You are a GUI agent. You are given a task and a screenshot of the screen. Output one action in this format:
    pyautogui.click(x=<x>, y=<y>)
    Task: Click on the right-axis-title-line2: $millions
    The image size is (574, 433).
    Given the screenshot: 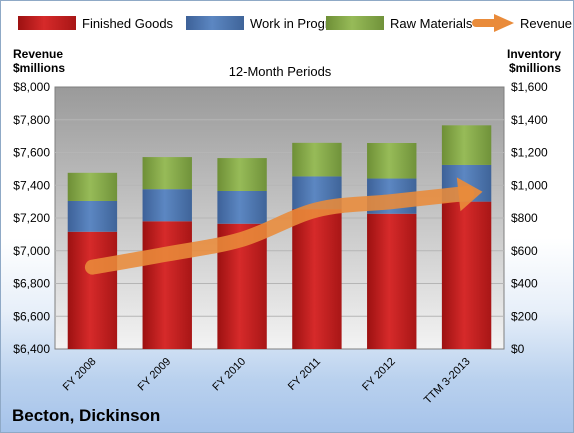 What is the action you would take?
    pyautogui.click(x=535, y=68)
    